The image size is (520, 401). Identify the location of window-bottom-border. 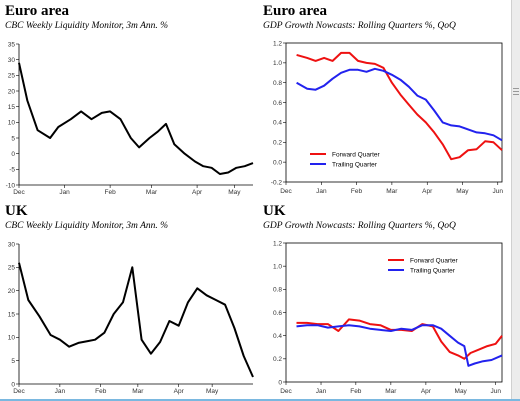
(260, 400).